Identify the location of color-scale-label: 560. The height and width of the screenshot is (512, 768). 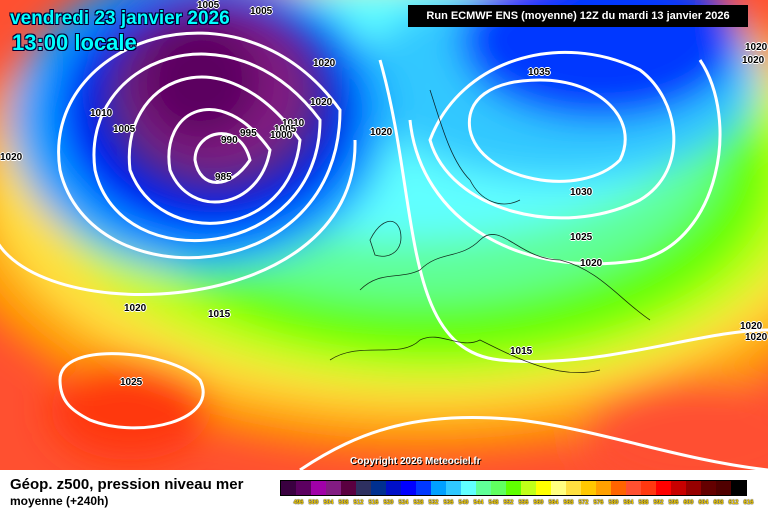
(538, 503).